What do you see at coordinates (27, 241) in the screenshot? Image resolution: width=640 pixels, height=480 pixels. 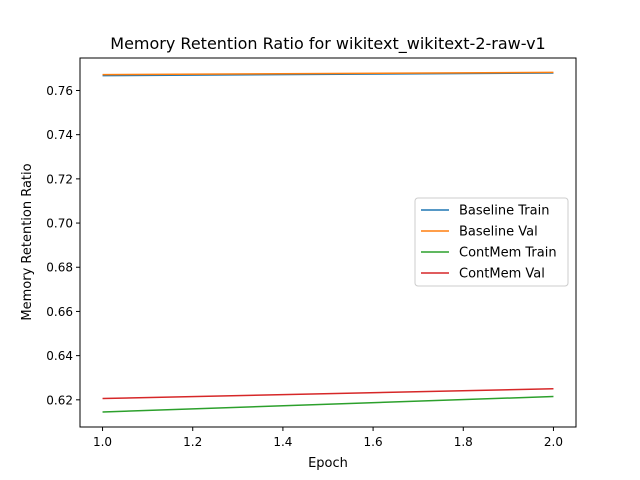 I see `y-axis-label: Memory Retention Ratio` at bounding box center [27, 241].